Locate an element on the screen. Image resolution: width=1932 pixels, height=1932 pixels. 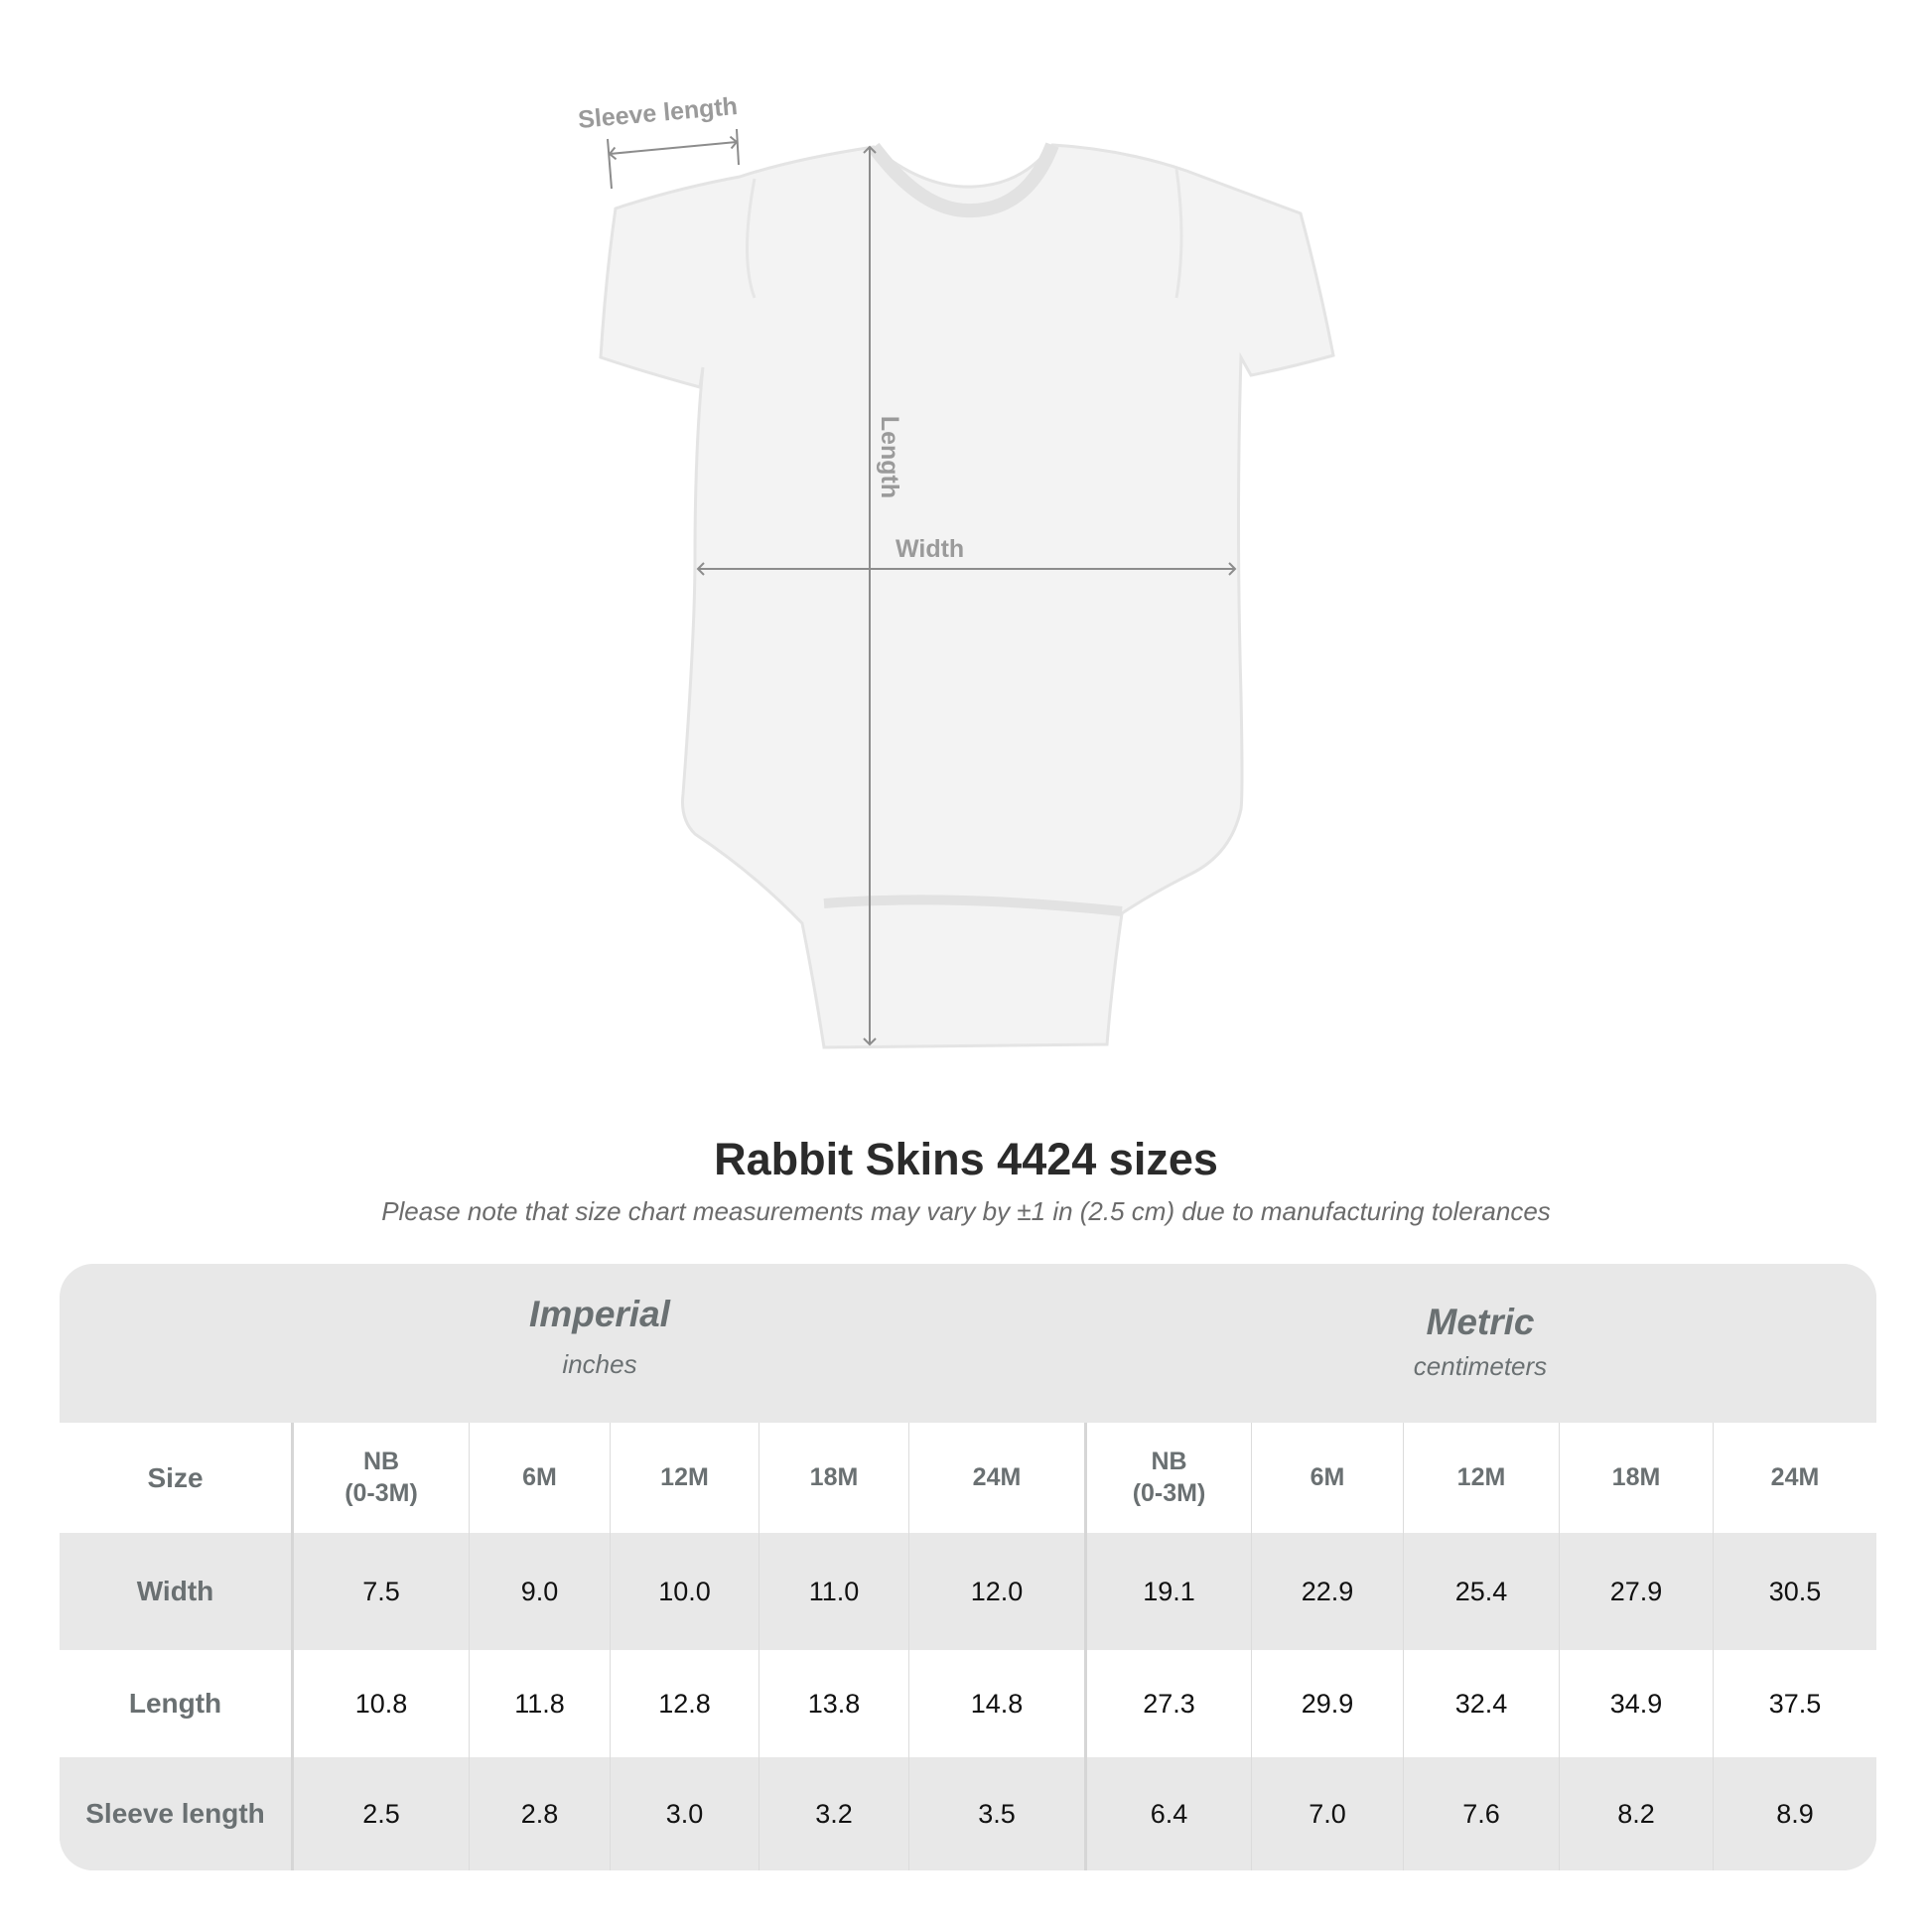
row-label: Length is located at coordinates (175, 1703).